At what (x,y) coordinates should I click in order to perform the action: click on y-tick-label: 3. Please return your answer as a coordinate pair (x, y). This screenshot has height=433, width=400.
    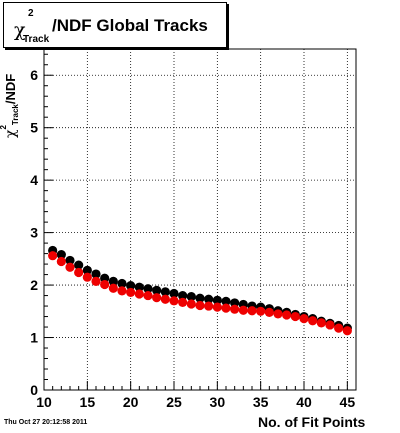
    Looking at the image, I should click on (34, 233).